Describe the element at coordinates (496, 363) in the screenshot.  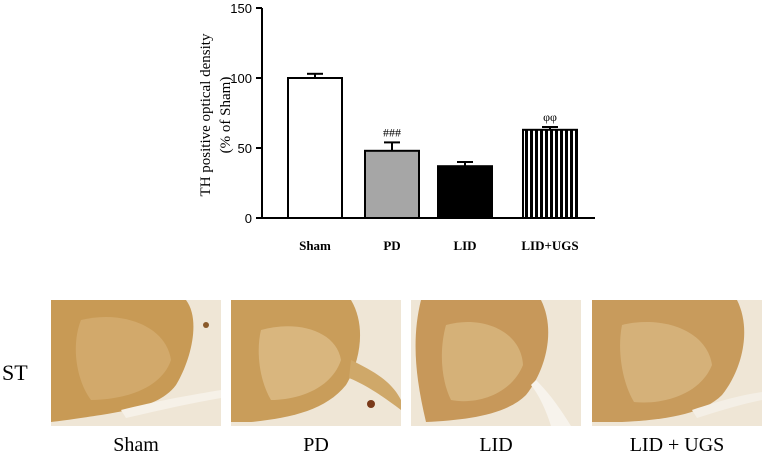
I see `micrograph-lid` at that location.